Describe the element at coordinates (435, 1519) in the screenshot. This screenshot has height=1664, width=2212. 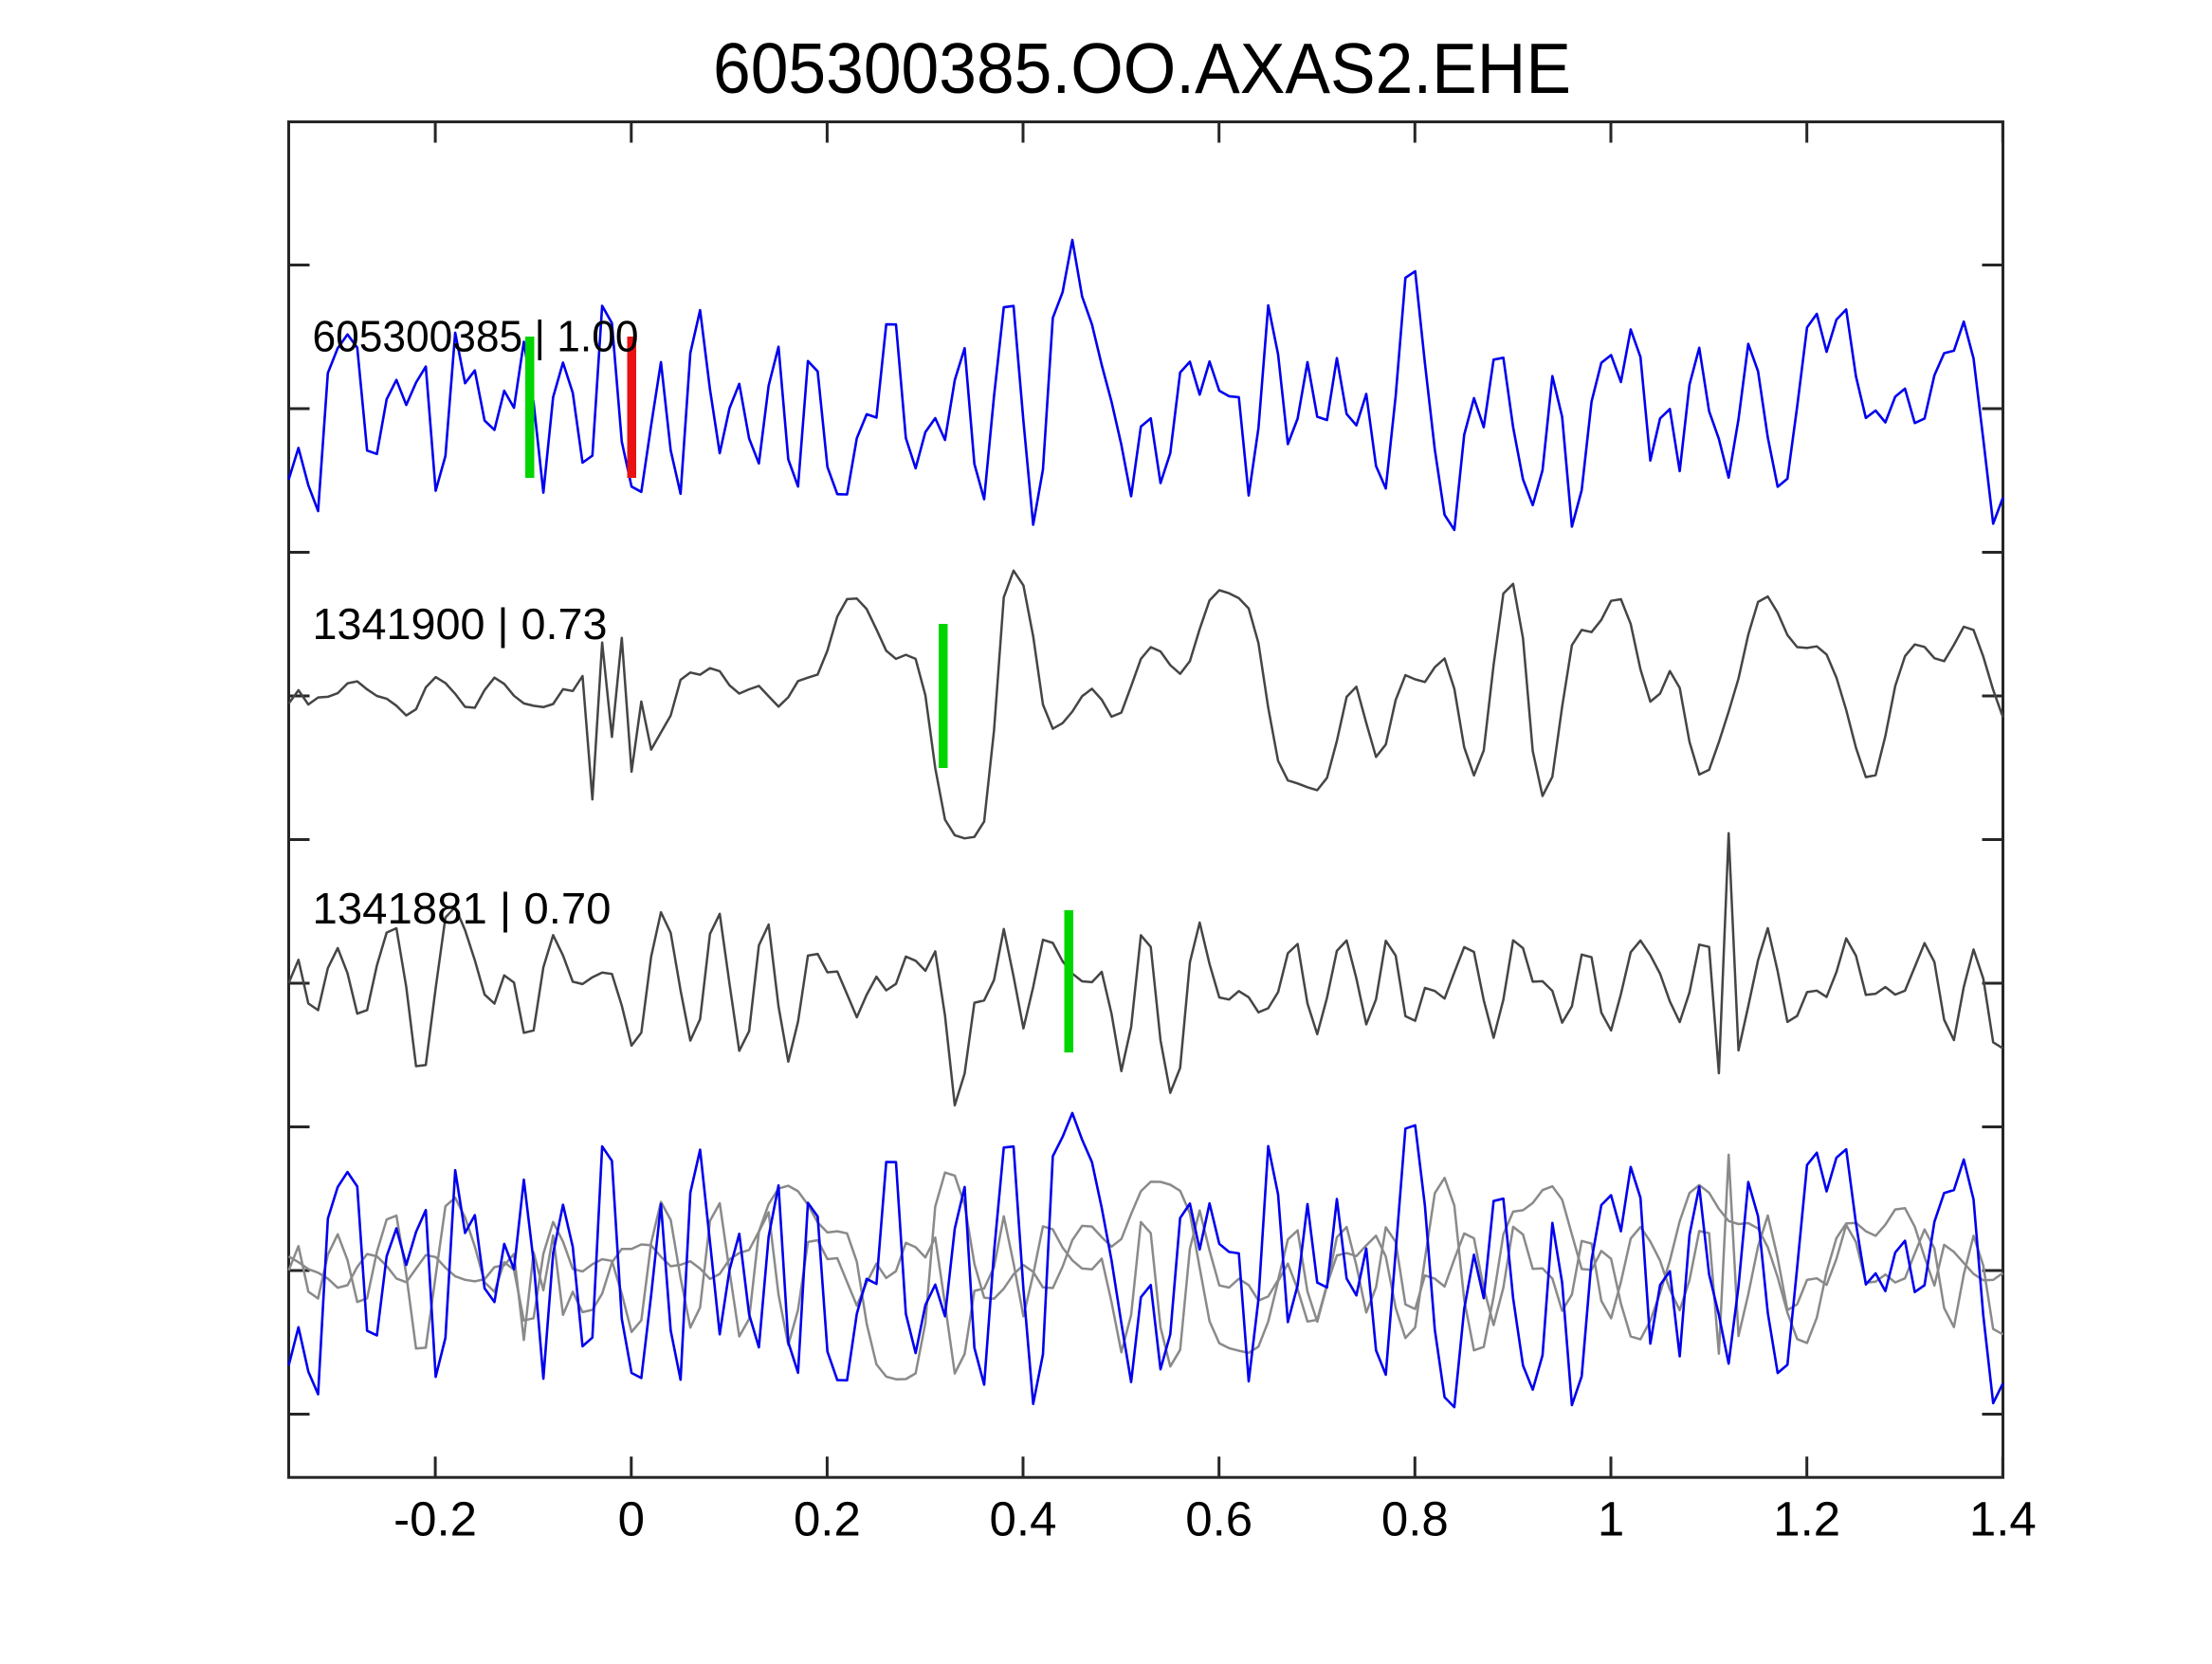
I see `svg-text: -0.2` at that location.